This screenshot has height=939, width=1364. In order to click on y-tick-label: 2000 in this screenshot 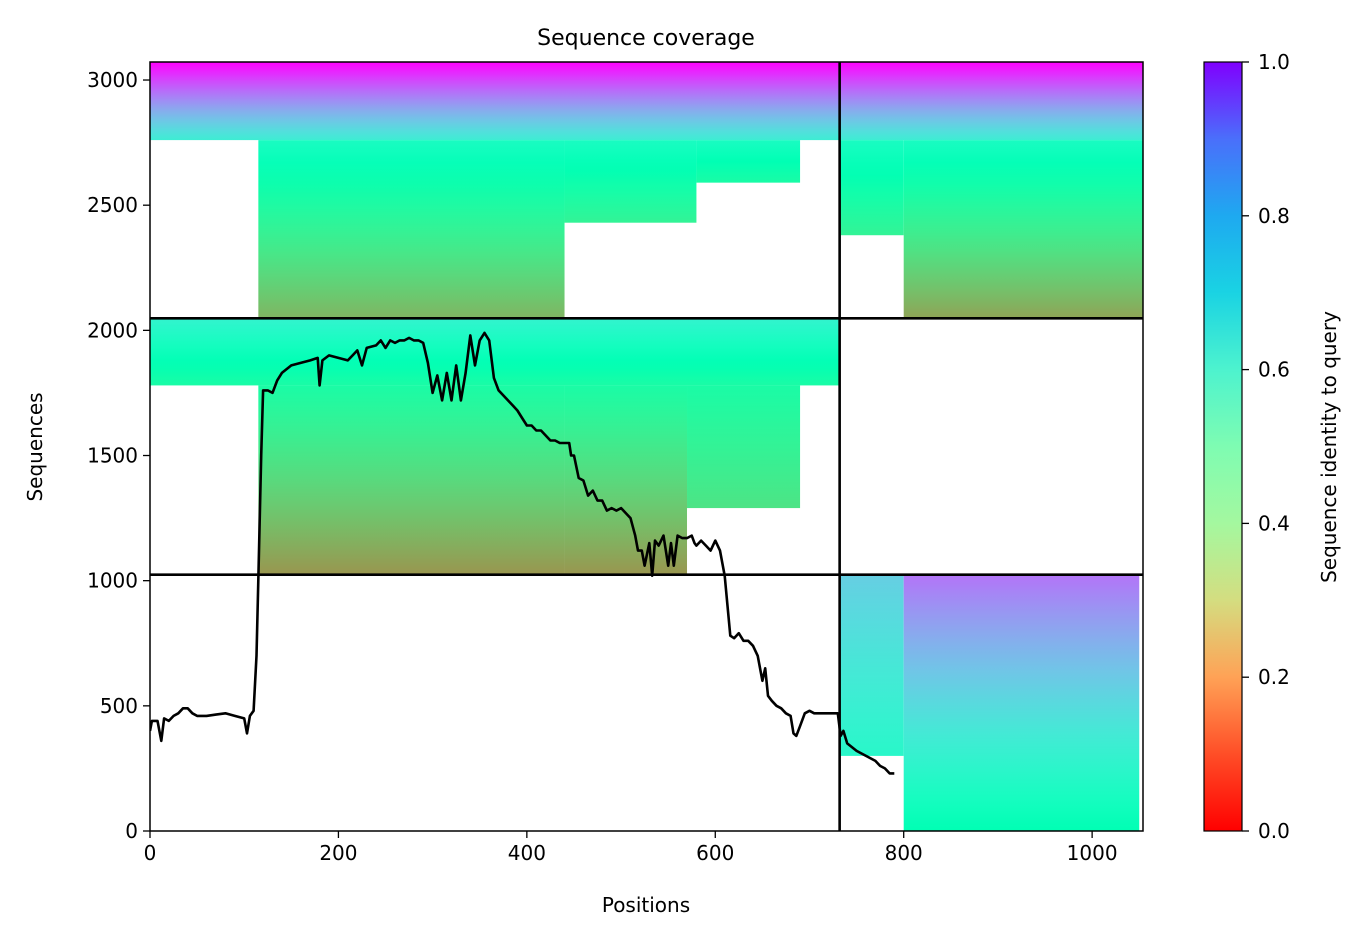, I will do `click(112, 330)`.